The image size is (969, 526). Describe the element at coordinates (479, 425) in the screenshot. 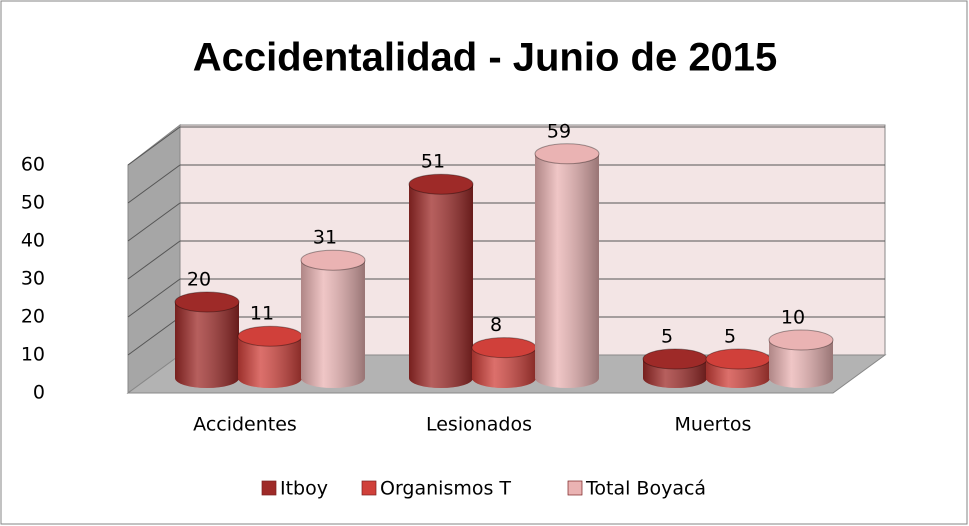

I see `x-tick-label: Lesionados` at that location.